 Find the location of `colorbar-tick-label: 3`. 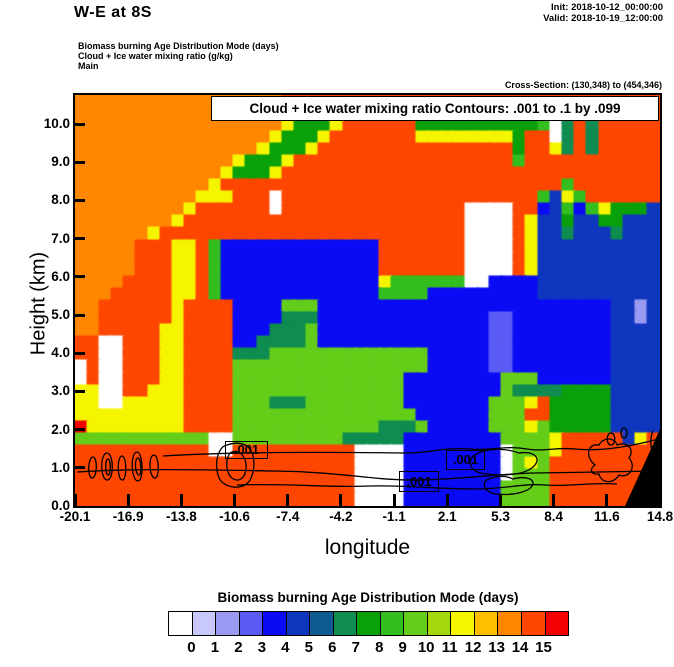

colorbar-tick-label: 3 is located at coordinates (262, 647).